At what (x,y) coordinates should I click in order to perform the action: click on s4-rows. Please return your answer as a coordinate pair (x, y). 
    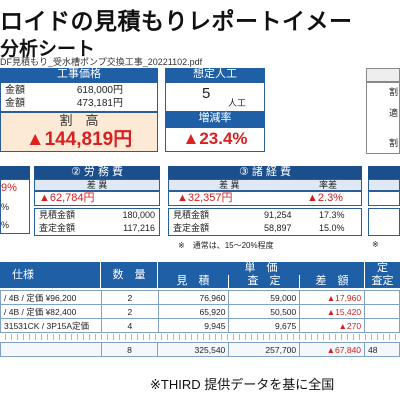
    Looking at the image, I should click on (384, 222).